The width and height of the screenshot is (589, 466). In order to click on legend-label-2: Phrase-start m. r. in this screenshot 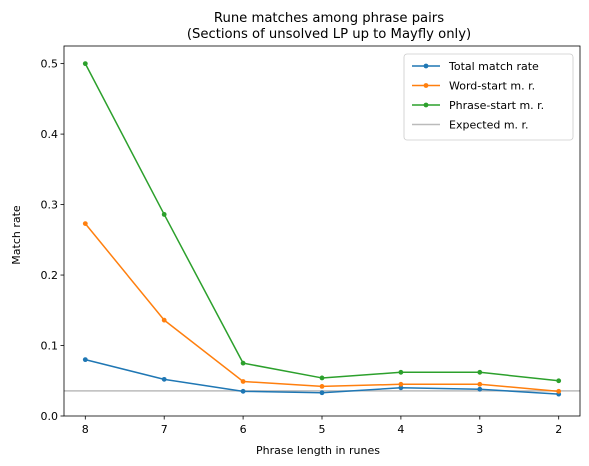, I will do `click(496, 105)`.